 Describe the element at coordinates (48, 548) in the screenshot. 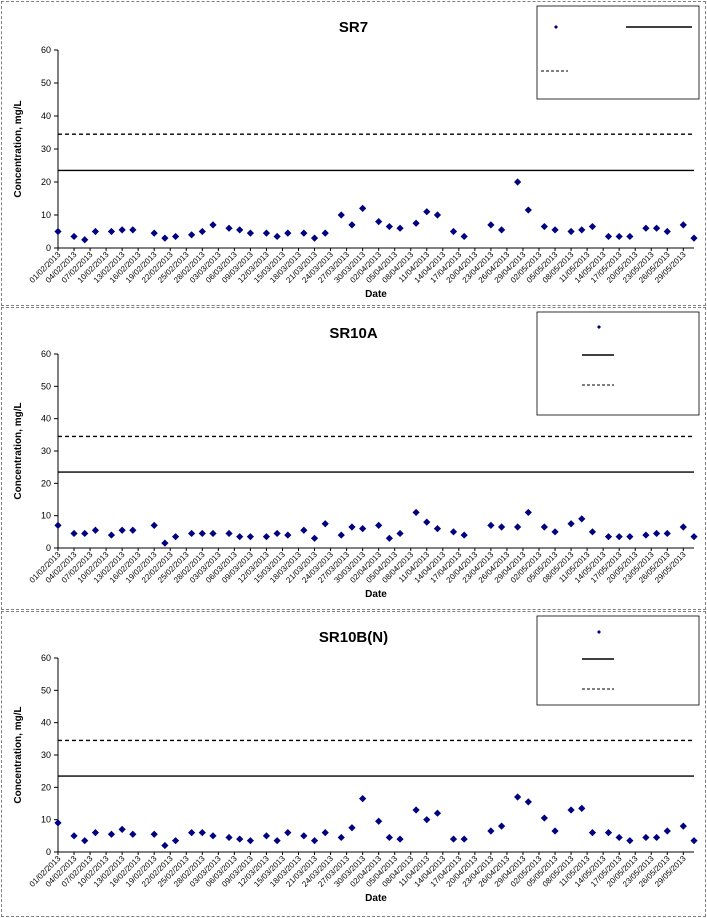

I see `y-tick-label: 0` at that location.